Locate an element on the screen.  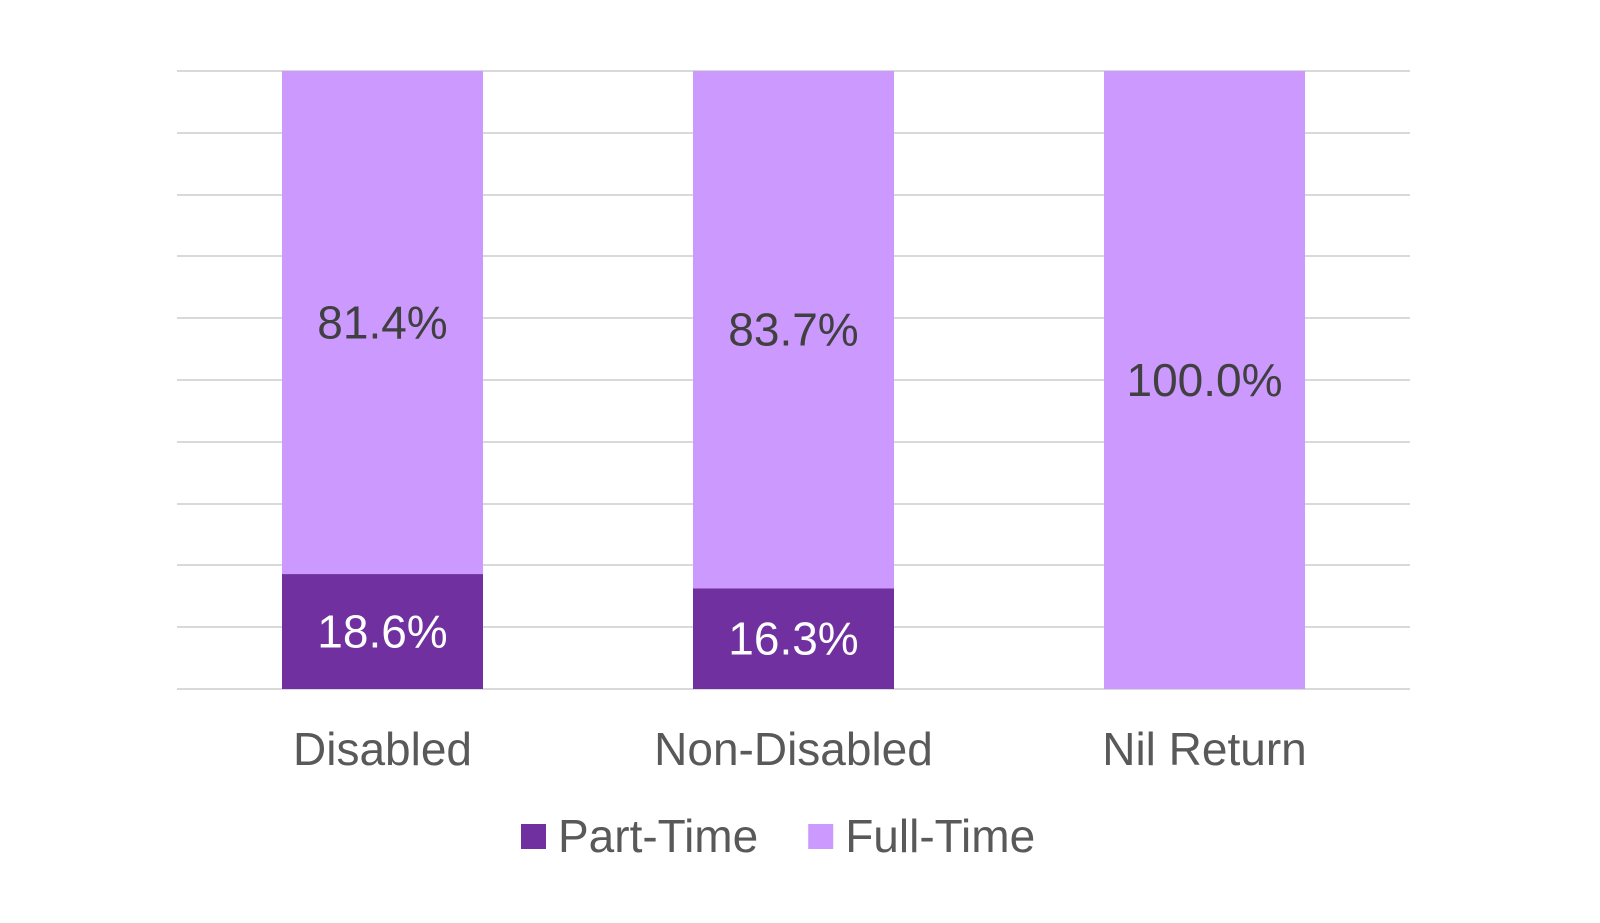
legend: Part-Time Full-Time is located at coordinates (778, 836).